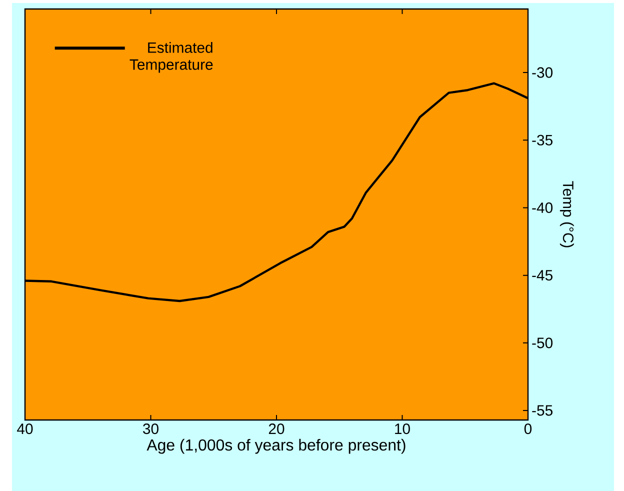 This screenshot has height=491, width=624. I want to click on x-tick-label: 40, so click(25, 429).